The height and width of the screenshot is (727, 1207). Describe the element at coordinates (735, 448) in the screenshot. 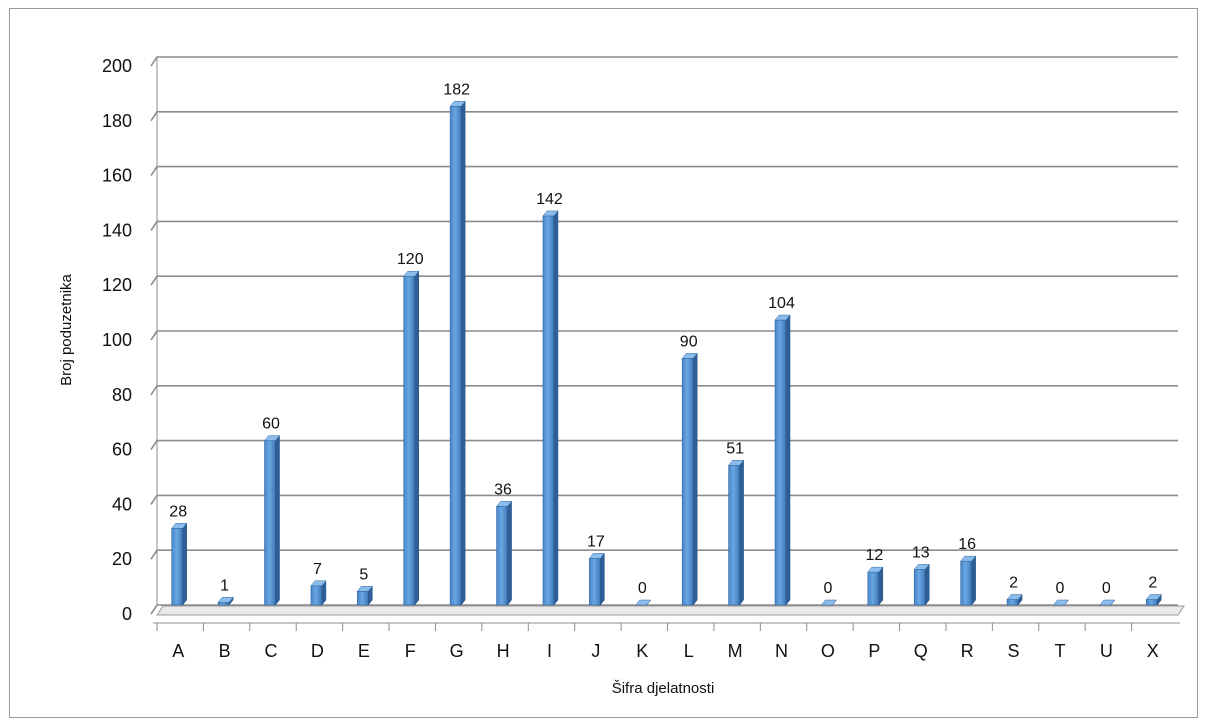

I see `data-label-M: 51` at that location.